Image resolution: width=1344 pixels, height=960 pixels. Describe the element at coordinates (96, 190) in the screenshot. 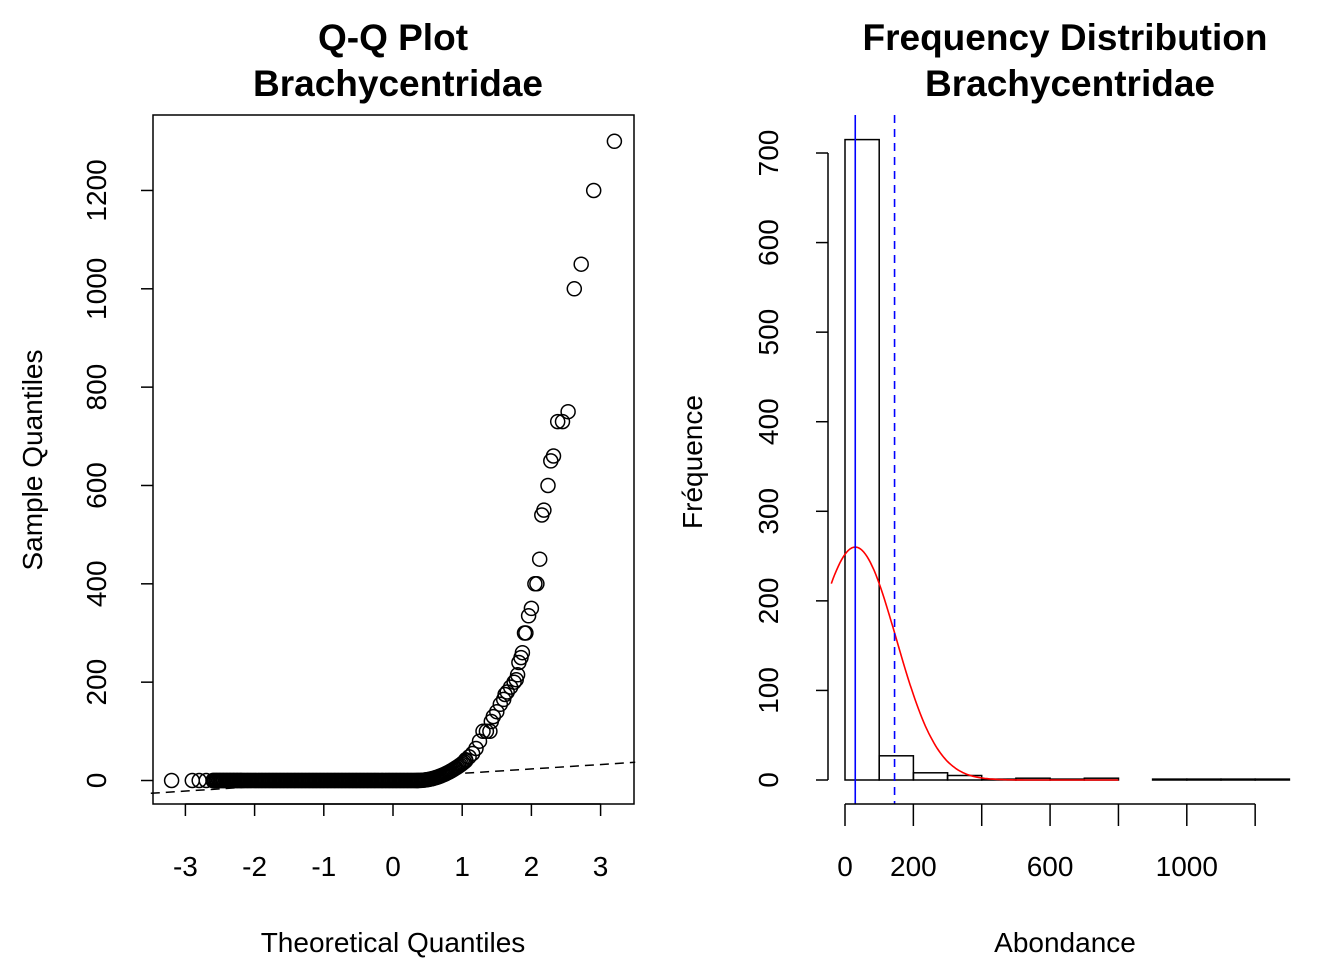

I see `qq-y-tick-label: 1200` at that location.